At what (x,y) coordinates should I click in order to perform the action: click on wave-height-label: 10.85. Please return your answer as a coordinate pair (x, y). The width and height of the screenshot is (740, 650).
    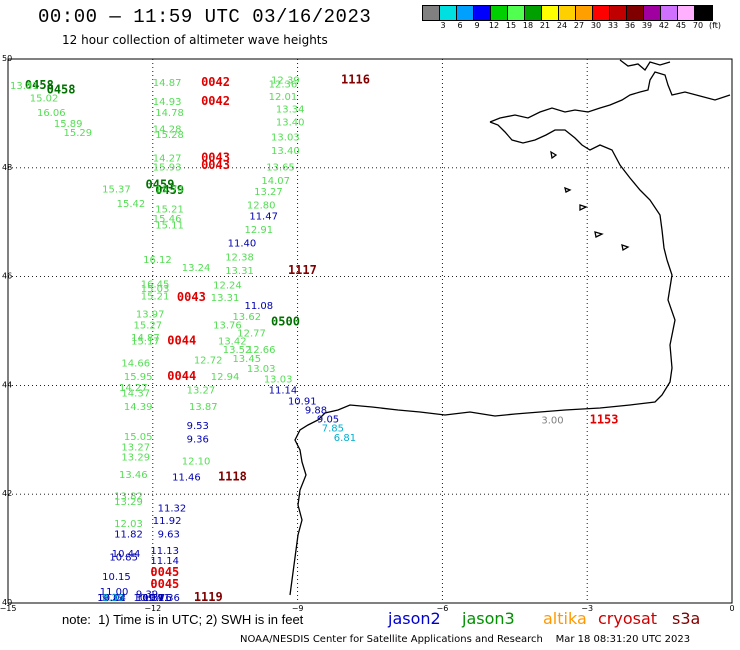
    Looking at the image, I should click on (123, 558).